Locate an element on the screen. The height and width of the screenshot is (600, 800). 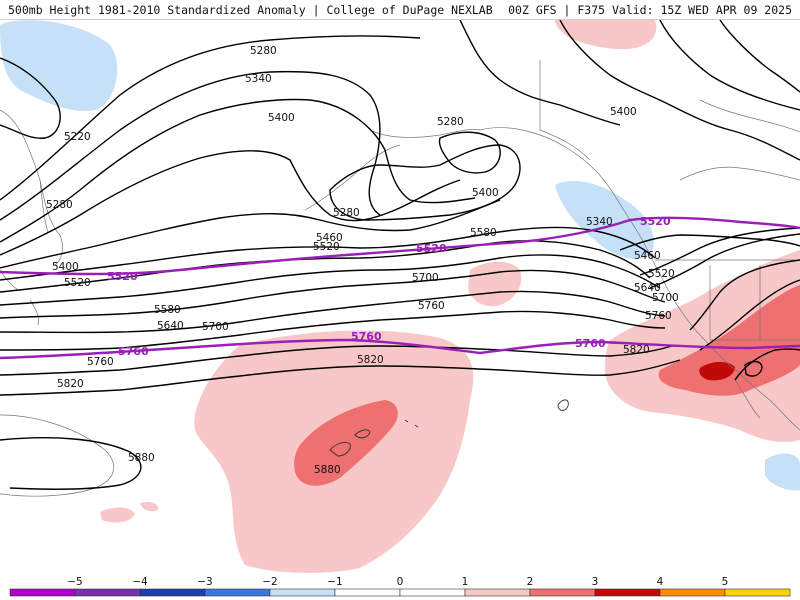
colorbar-segments is located at coordinates (400, 592).